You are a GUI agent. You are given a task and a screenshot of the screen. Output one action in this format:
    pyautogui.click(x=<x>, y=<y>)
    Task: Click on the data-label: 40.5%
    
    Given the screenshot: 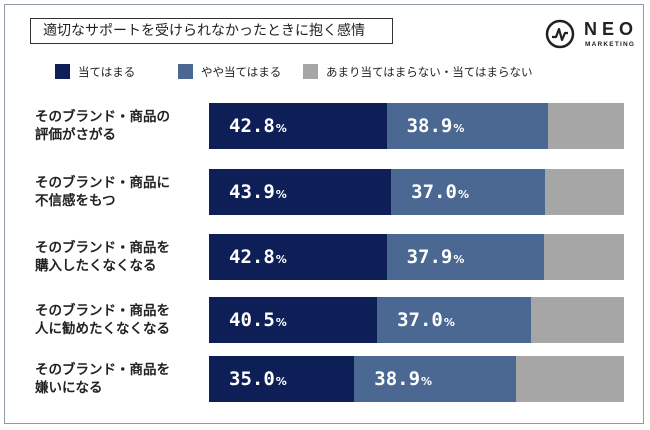 What is the action you would take?
    pyautogui.click(x=258, y=320)
    